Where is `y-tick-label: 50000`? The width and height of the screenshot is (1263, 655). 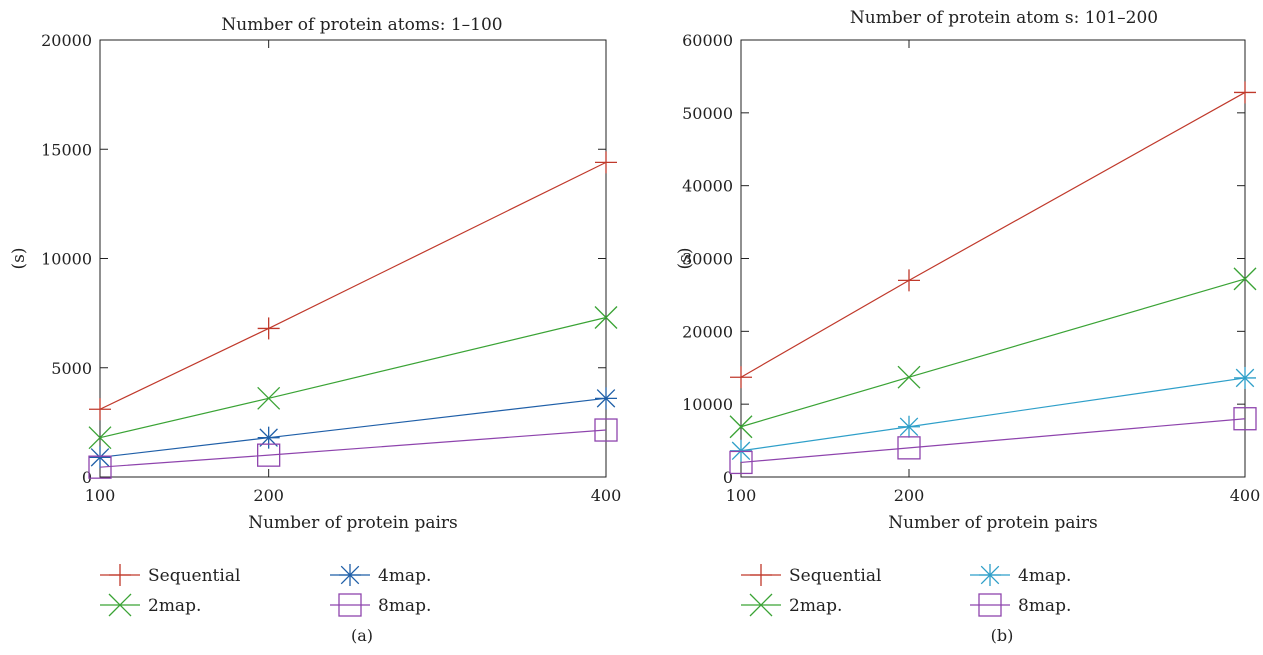
y-tick-label: 50000 is located at coordinates (707, 113).